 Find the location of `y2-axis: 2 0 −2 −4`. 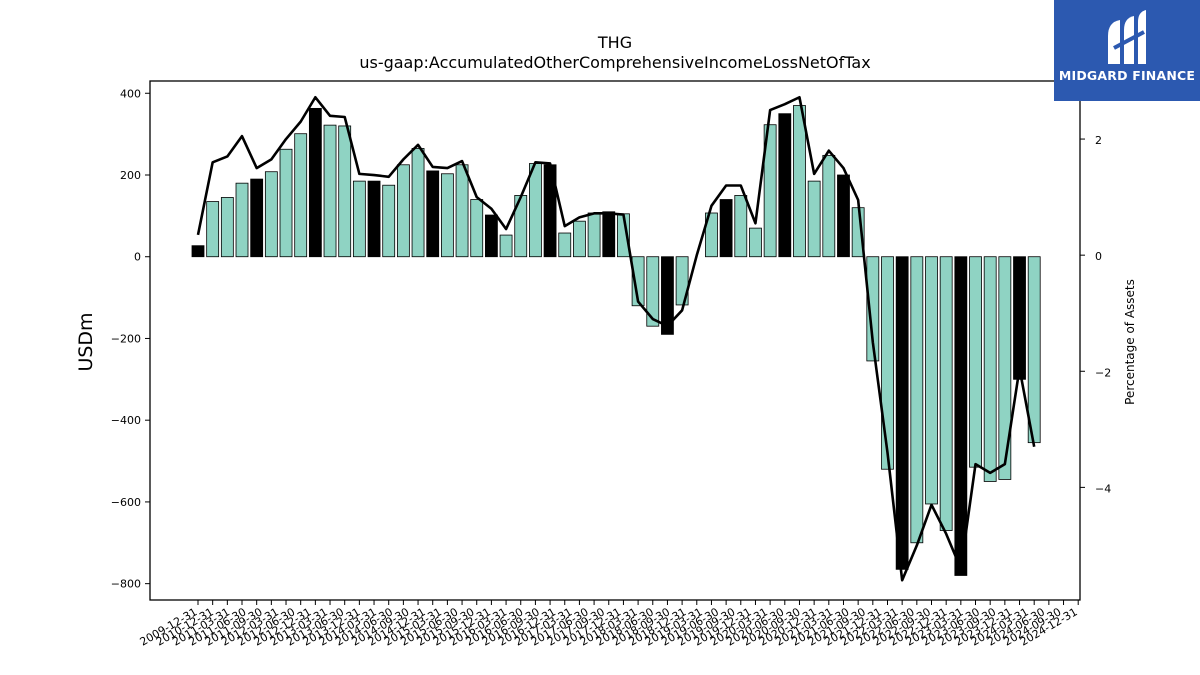

y2-axis: 2 0 −2 −4 is located at coordinates (1095, 314).